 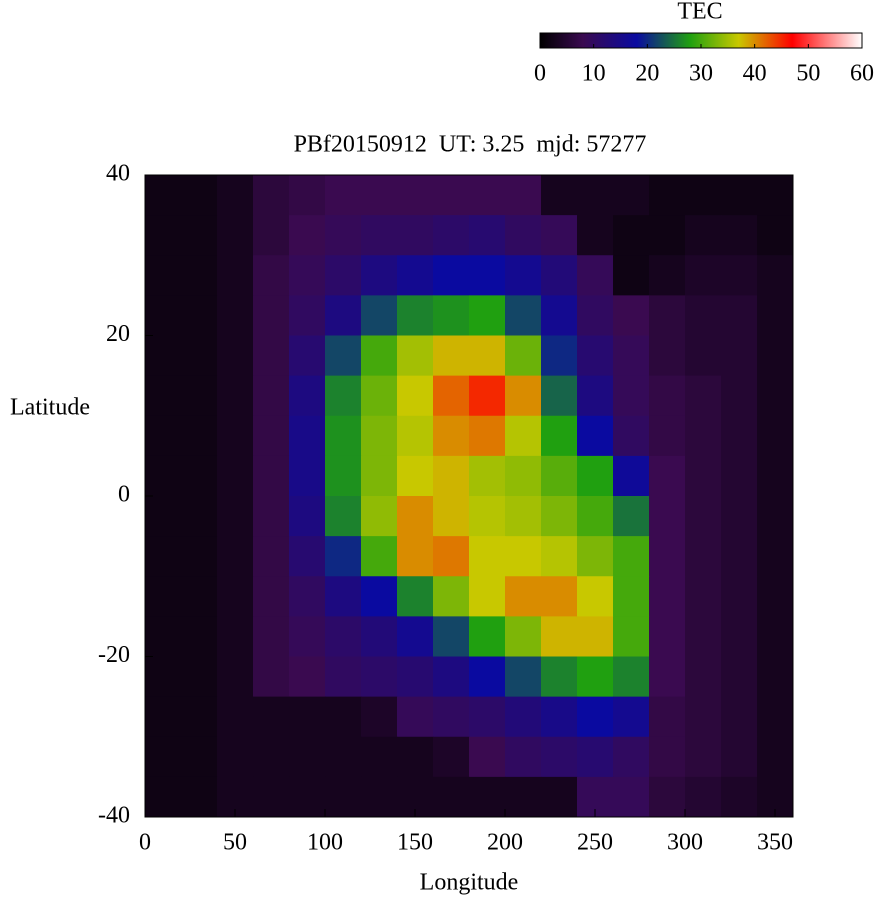 I want to click on colorbar-tick-label: 50, so click(x=808, y=74).